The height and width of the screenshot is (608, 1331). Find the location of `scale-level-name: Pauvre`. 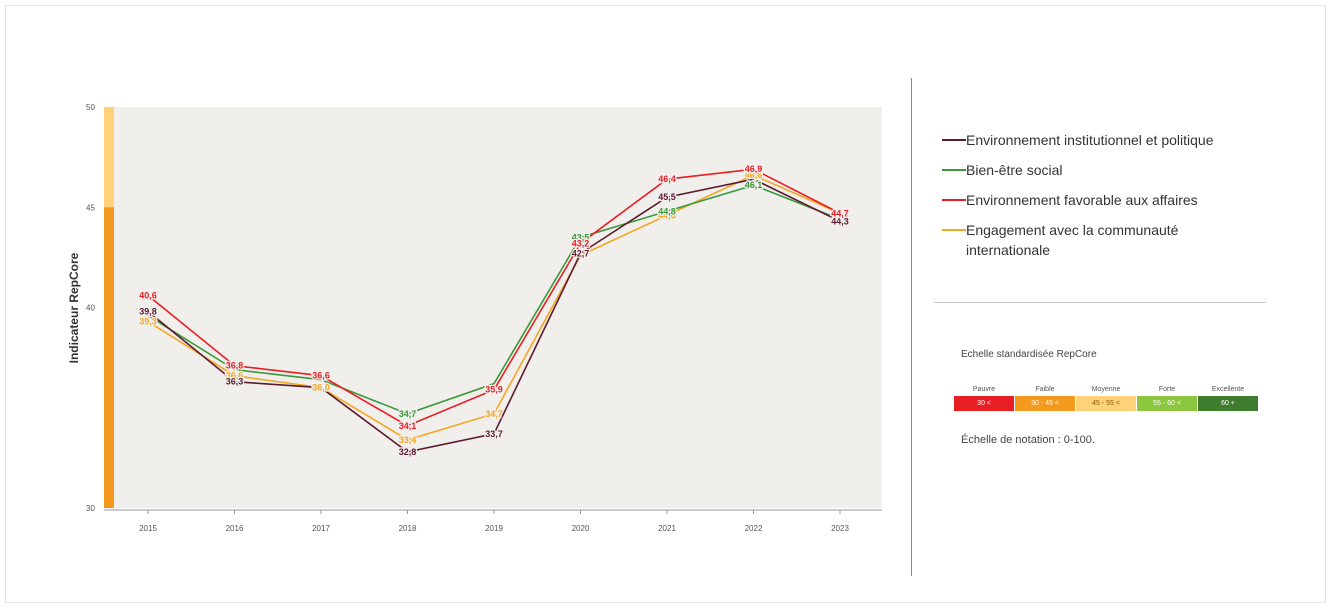

scale-level-name: Pauvre is located at coordinates (984, 389).